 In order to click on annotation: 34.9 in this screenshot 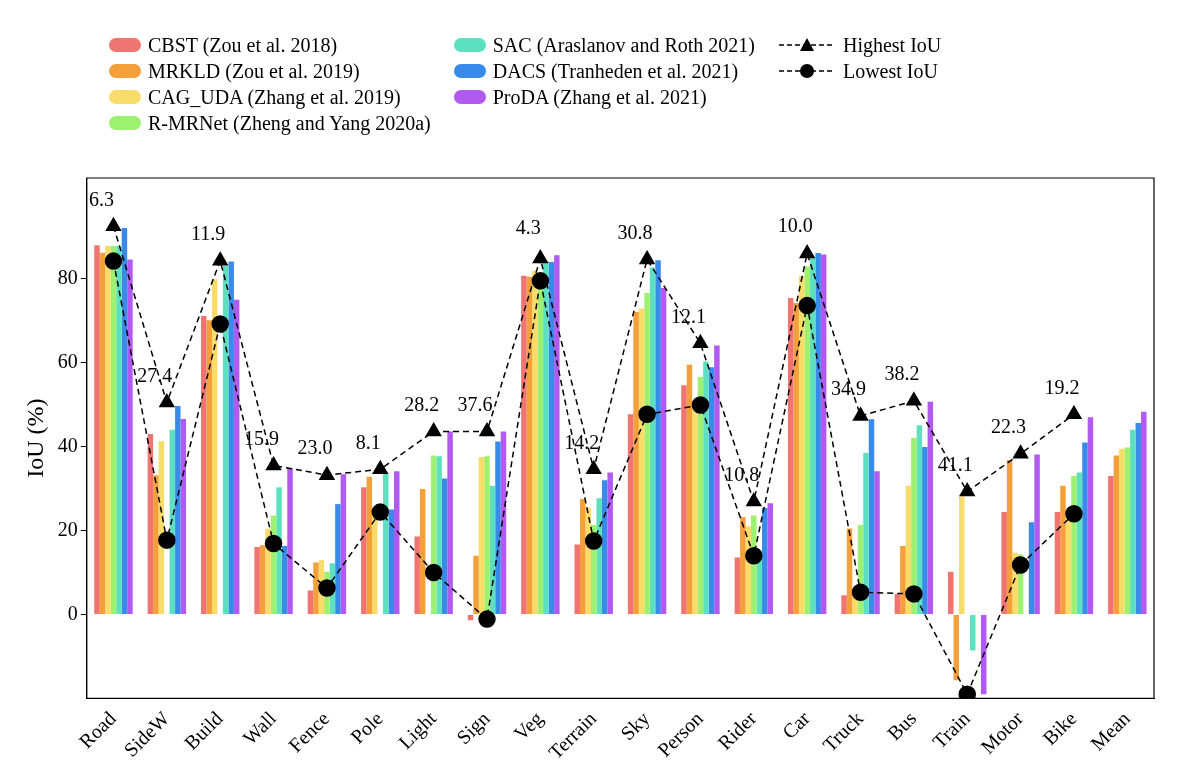, I will do `click(849, 388)`.